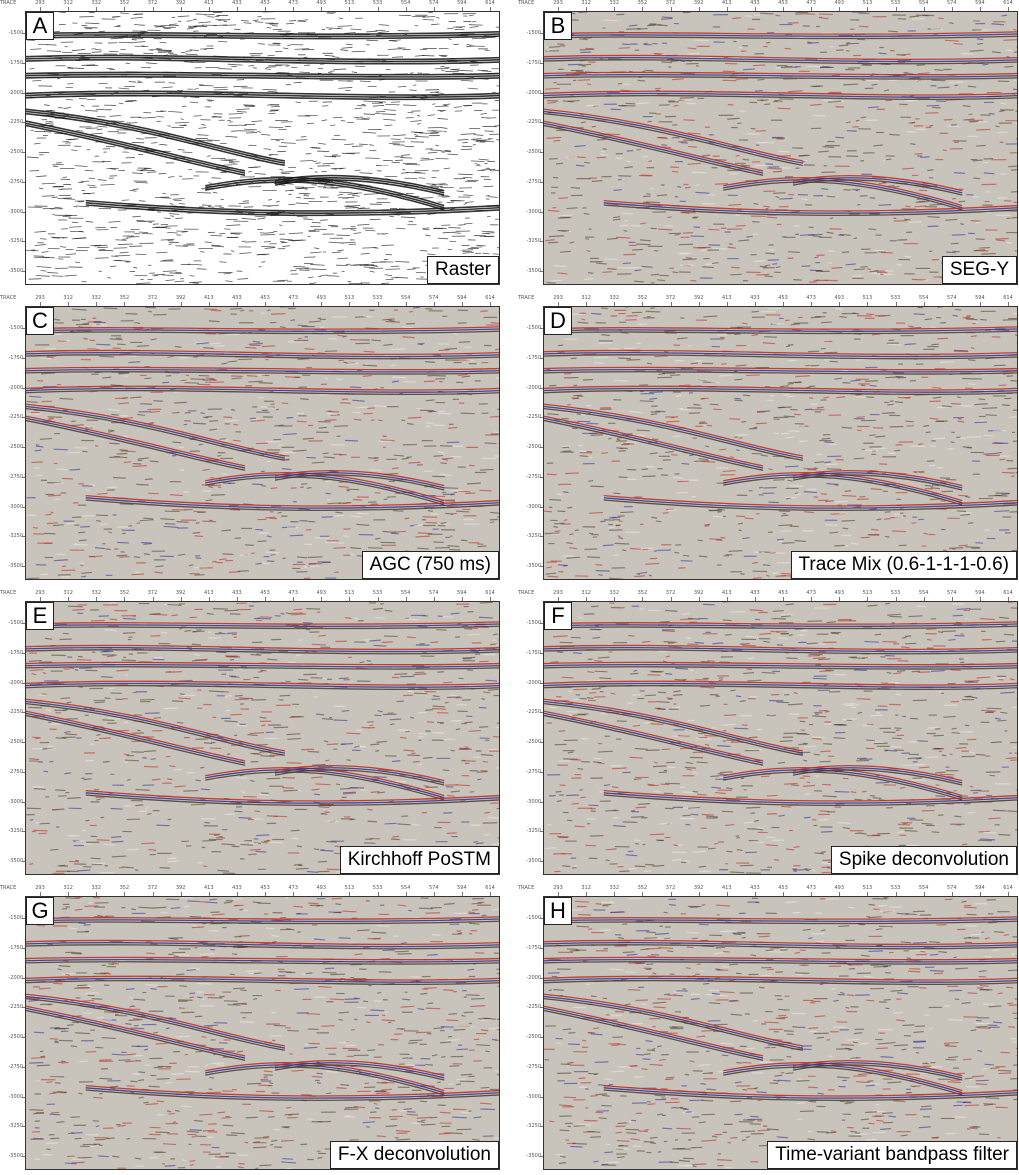 The image size is (1019, 1175). I want to click on seismic-section-image: A Raster, so click(262, 148).